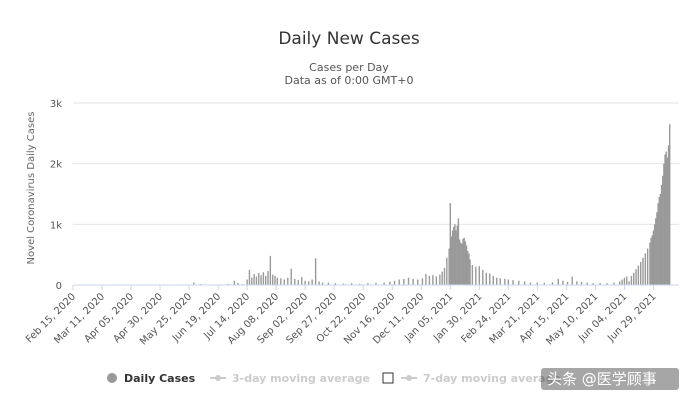  Describe the element at coordinates (290, 378) in the screenshot. I see `legend-item-3-day-average: 3-day moving average` at that location.